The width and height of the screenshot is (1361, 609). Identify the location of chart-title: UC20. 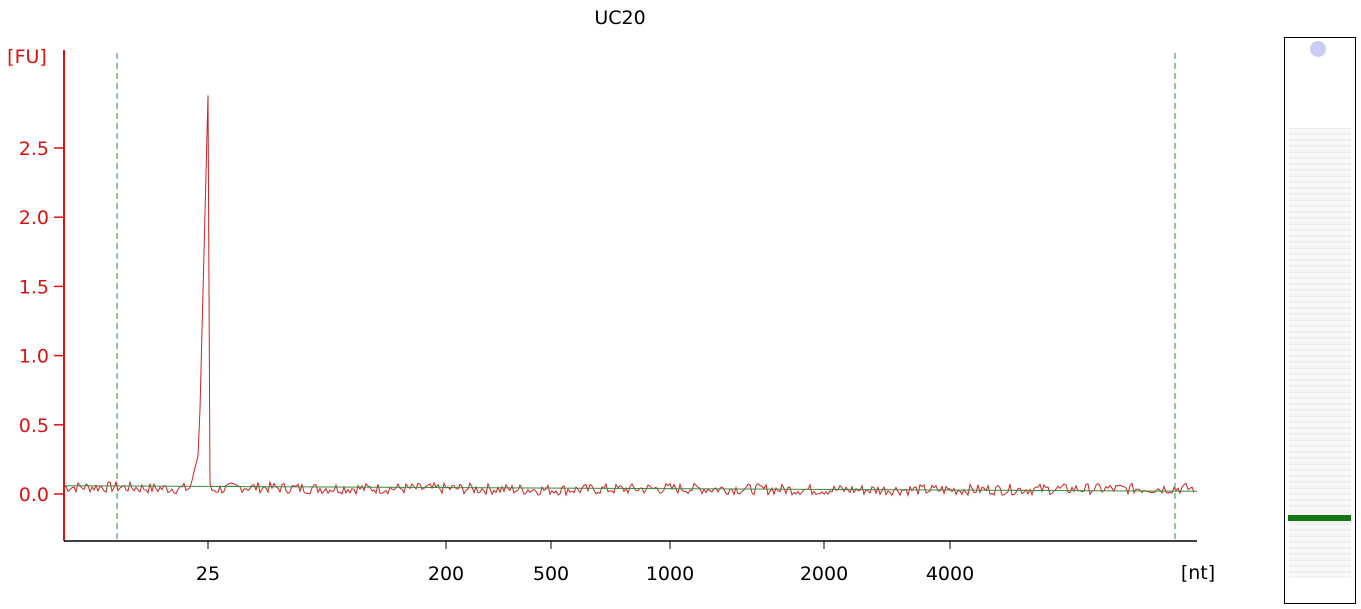
(619, 18).